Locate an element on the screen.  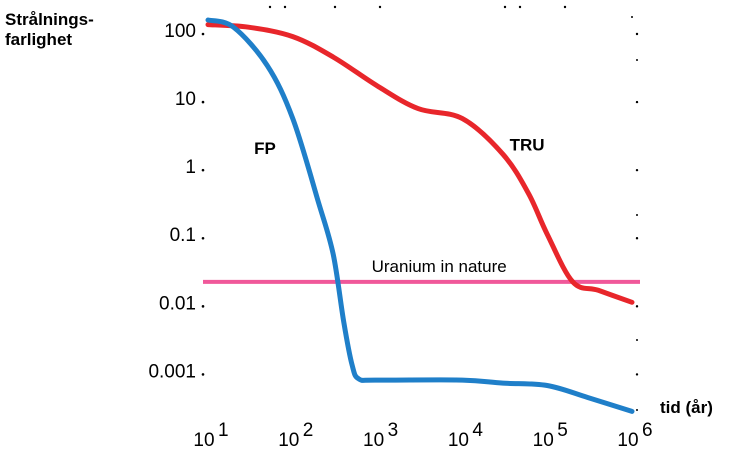
y-tick-label: 1 is located at coordinates (190, 167).